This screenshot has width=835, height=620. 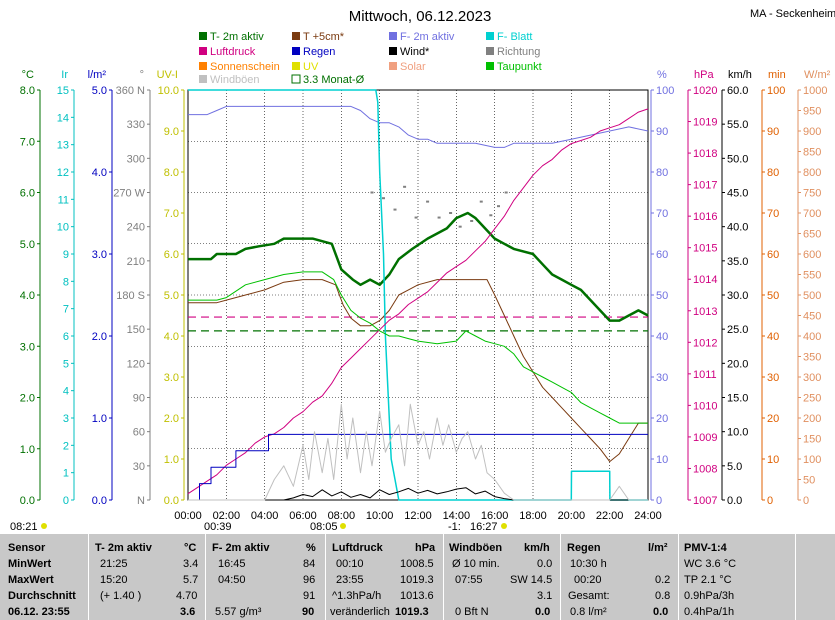 What do you see at coordinates (737, 91) in the screenshot?
I see `tick-label: 60.0` at bounding box center [737, 91].